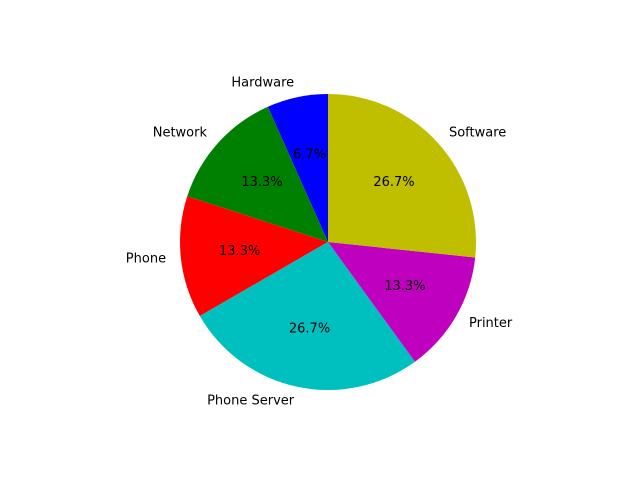 This screenshot has height=480, width=640. What do you see at coordinates (491, 323) in the screenshot?
I see `slice-label-printer: Printer` at bounding box center [491, 323].